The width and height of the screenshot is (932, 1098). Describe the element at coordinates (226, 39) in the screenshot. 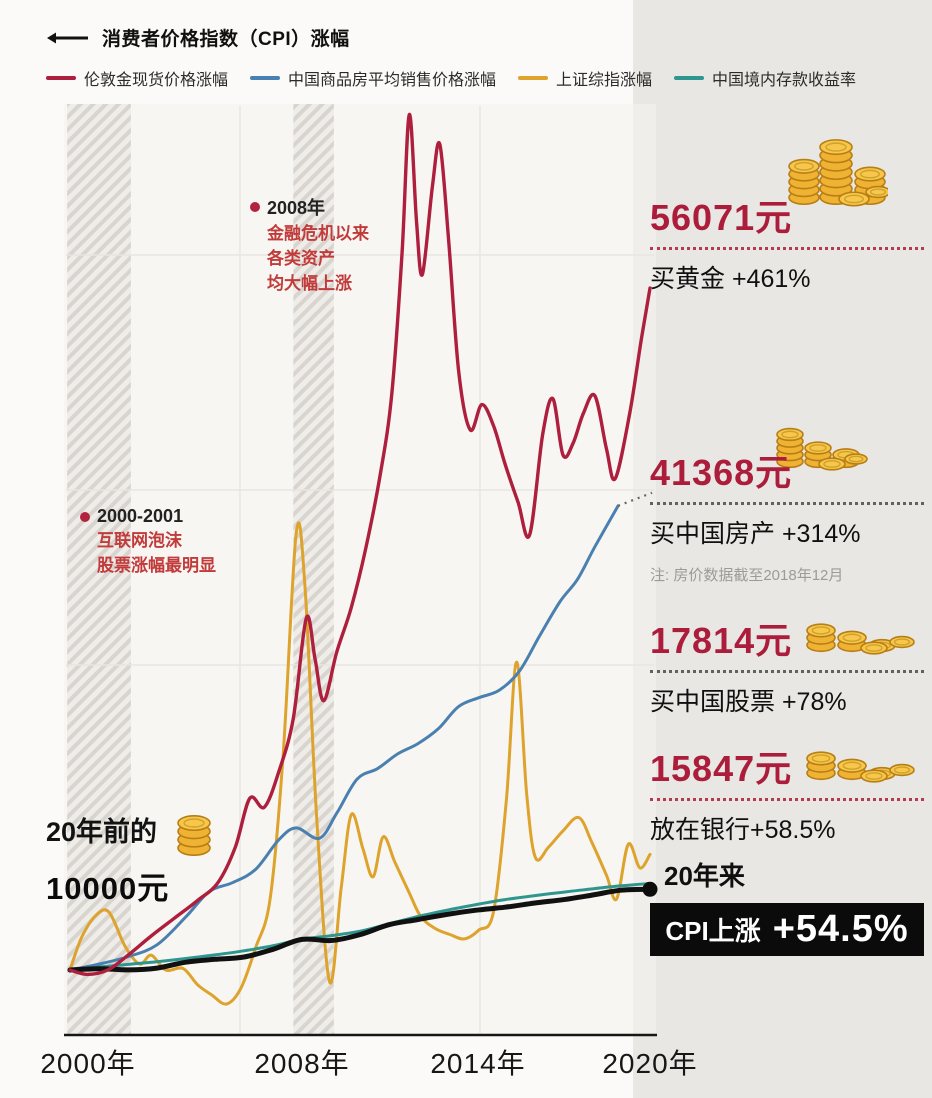

I see `legend-cpi-label: 消费者价格指数（CPI）涨幅` at that location.